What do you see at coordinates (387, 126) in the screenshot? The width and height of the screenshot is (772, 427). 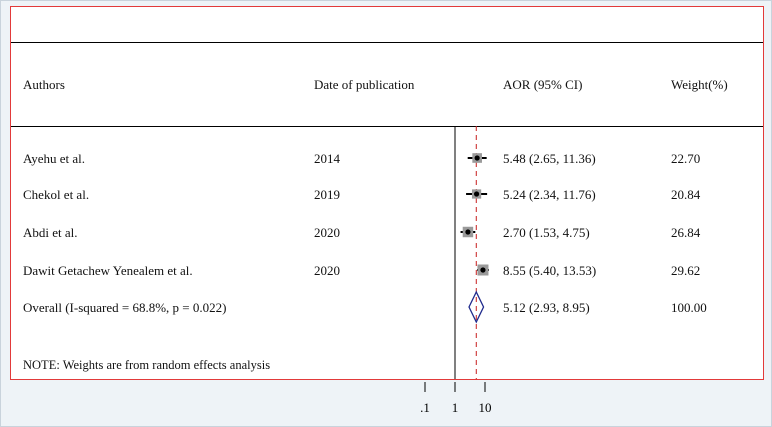 I see `header-bottom-rule` at bounding box center [387, 126].